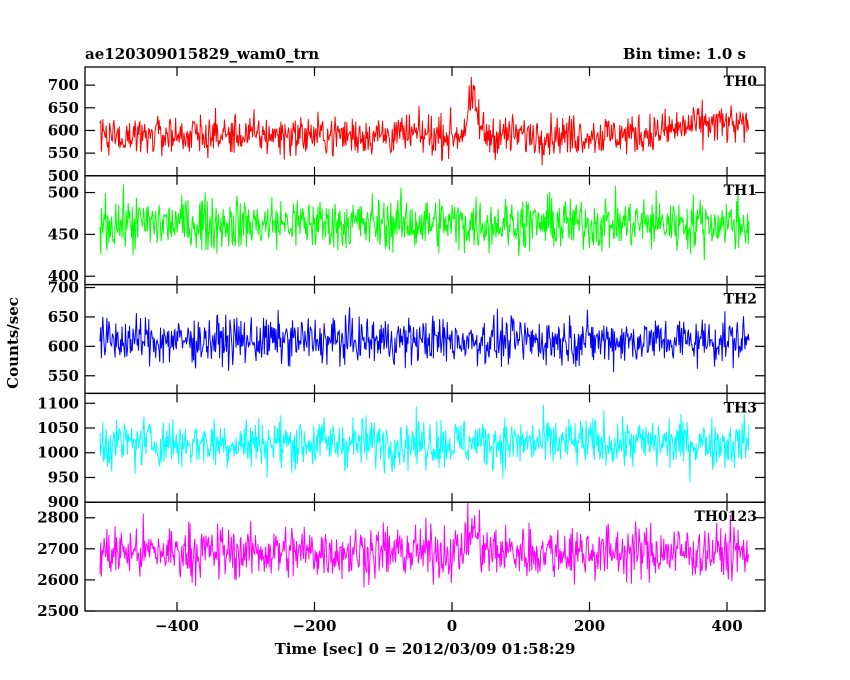 This screenshot has height=680, width=850. What do you see at coordinates (741, 82) in the screenshot?
I see `series-name-th0: TH0` at bounding box center [741, 82].